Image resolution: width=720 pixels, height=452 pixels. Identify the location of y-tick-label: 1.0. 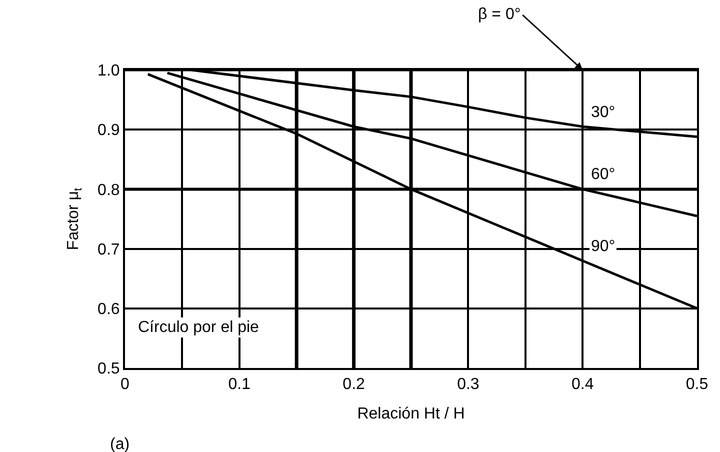
(109, 71).